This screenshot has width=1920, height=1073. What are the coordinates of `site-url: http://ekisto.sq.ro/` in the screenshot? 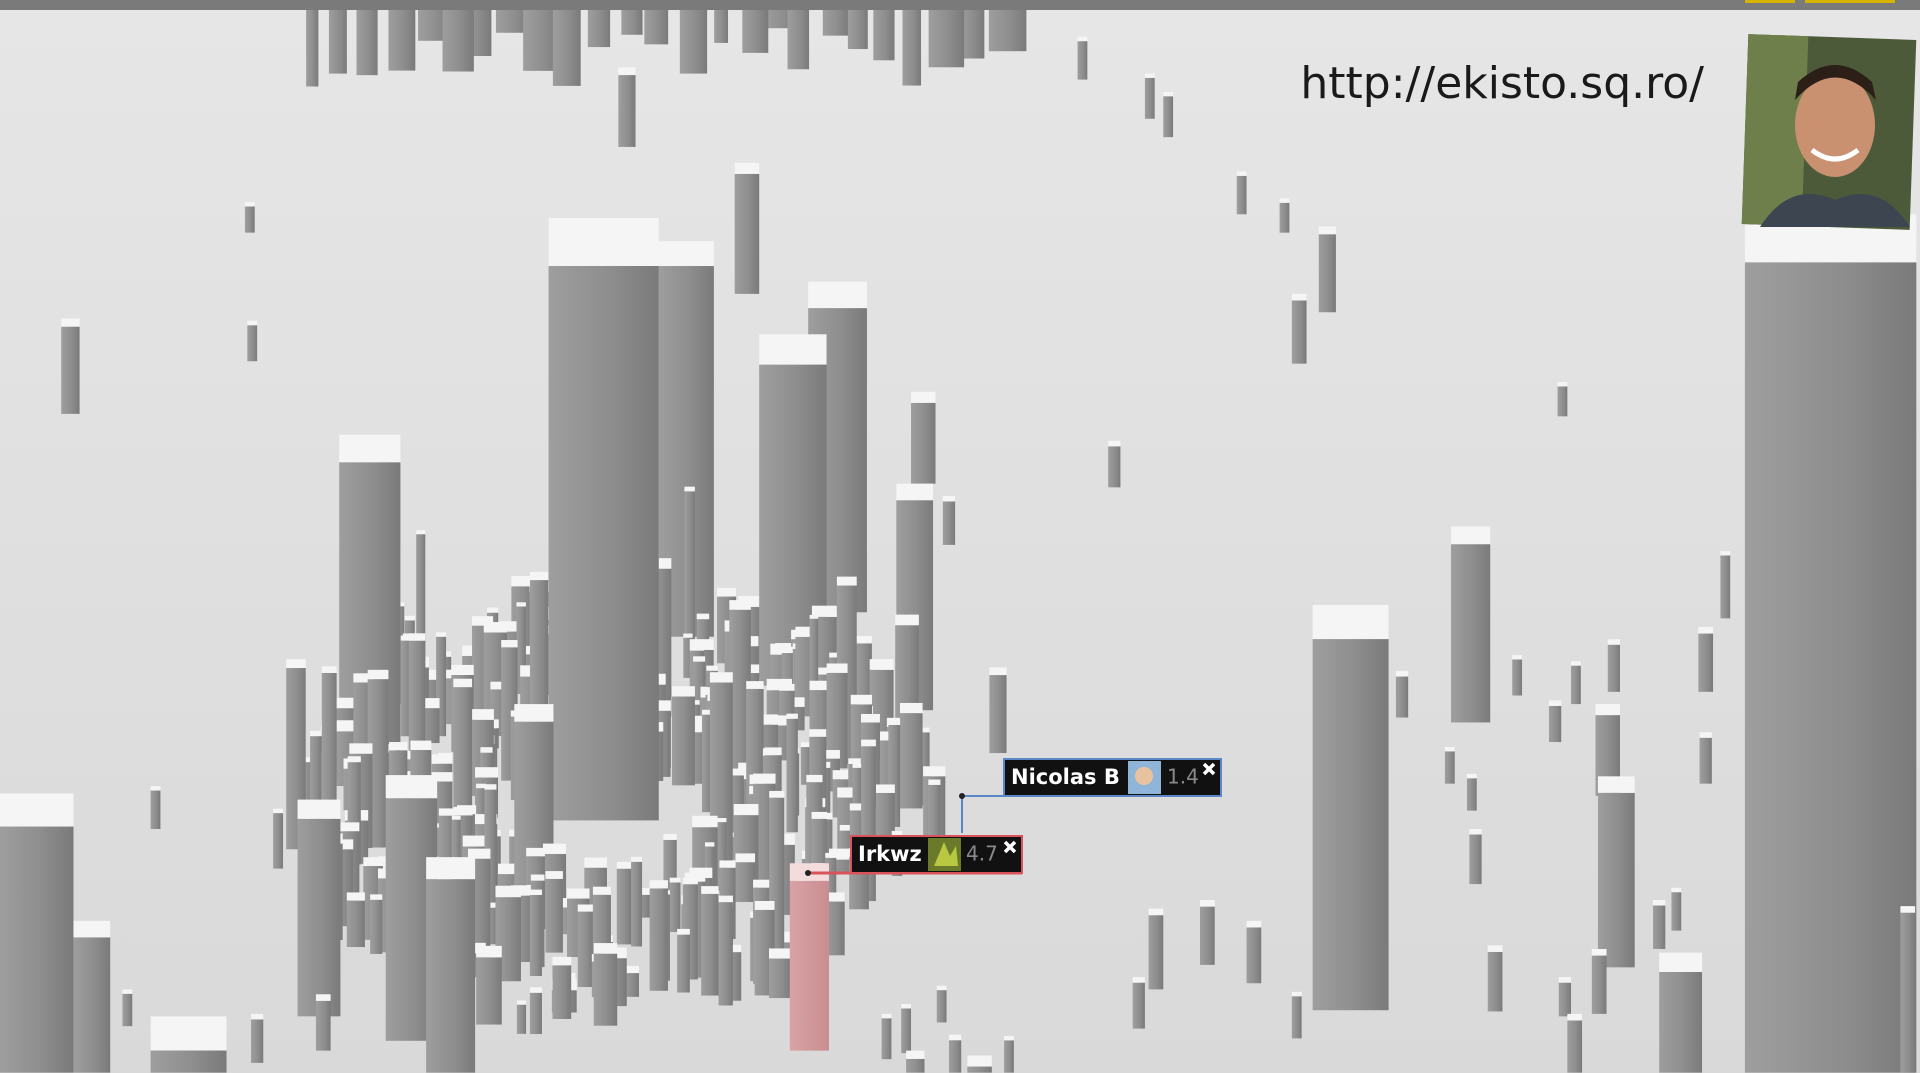 It's located at (1502, 83).